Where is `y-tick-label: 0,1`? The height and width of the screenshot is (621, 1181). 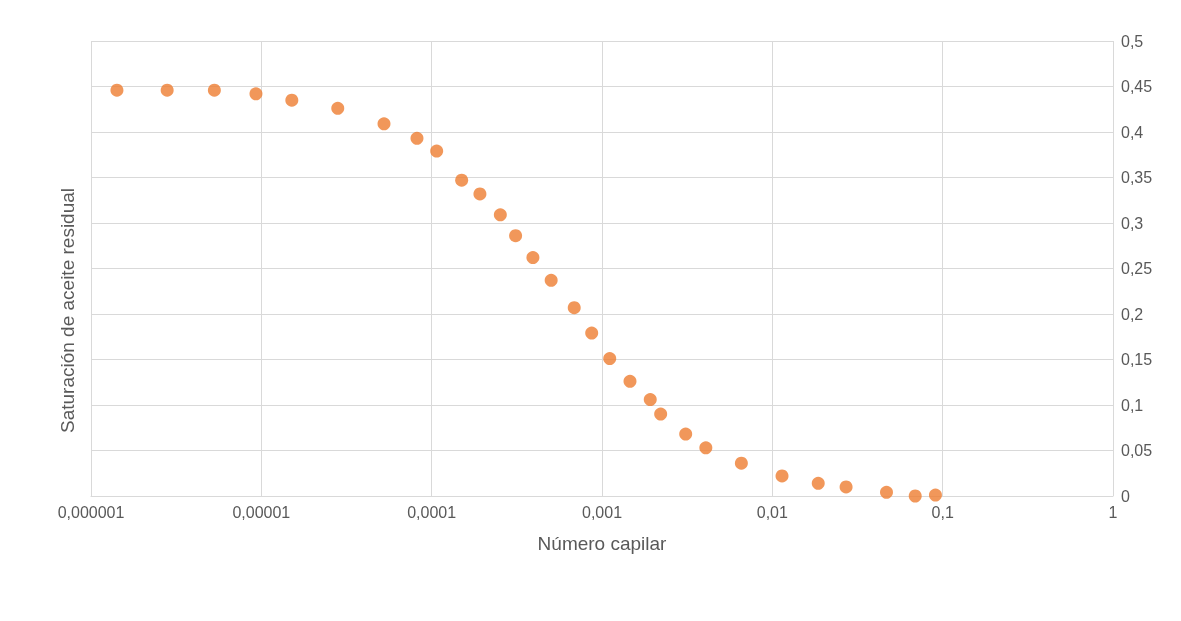
y-tick-label: 0,1 is located at coordinates (1132, 405).